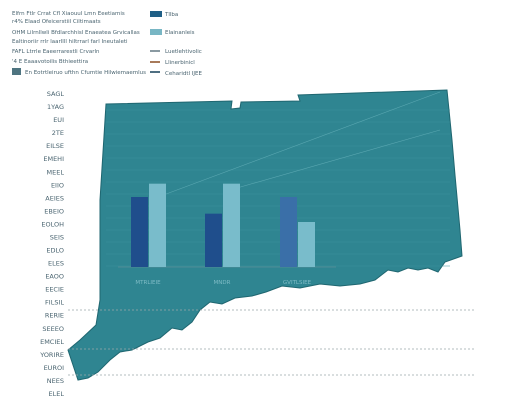 This screenshot has height=400, width=512. Describe the element at coordinates (54, 290) in the screenshot. I see `y-axis-tick-label: EECIE` at that location.